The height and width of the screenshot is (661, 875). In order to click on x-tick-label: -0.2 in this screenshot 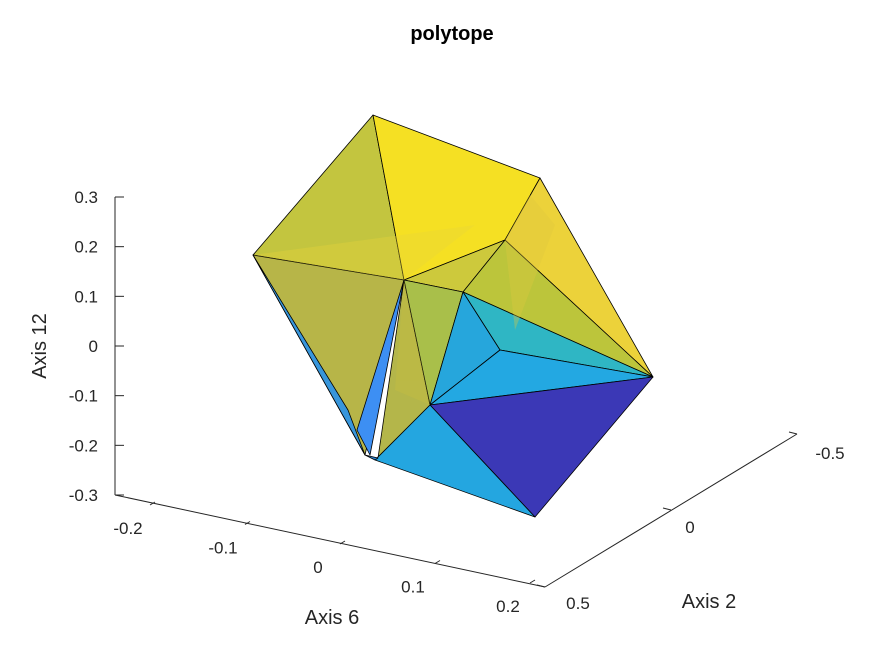, I will do `click(127, 528)`.